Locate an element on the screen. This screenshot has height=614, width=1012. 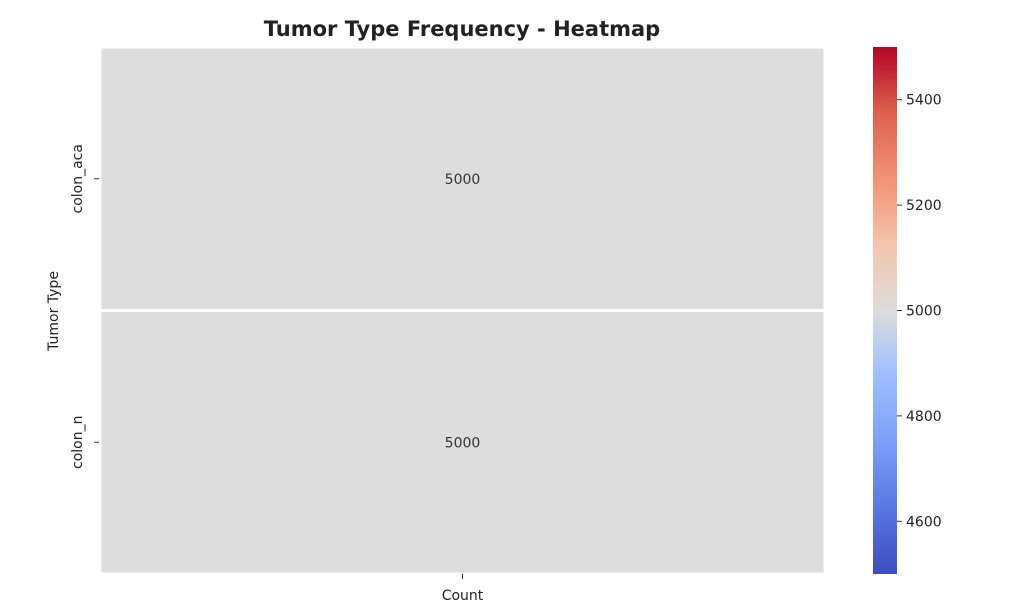
x-tick-label: Count is located at coordinates (463, 596).